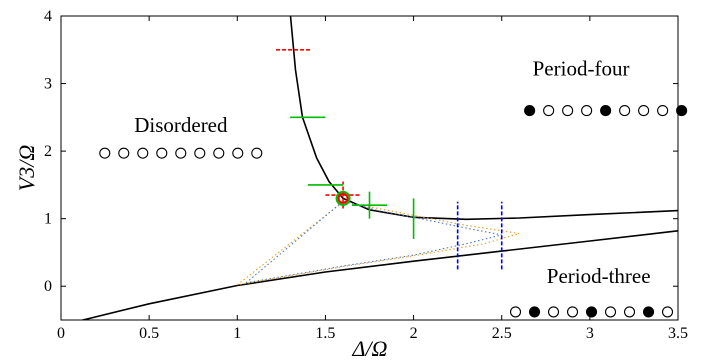 This screenshot has height=360, width=704. Describe the element at coordinates (237, 333) in the screenshot. I see `x-tick-label: 1` at that location.